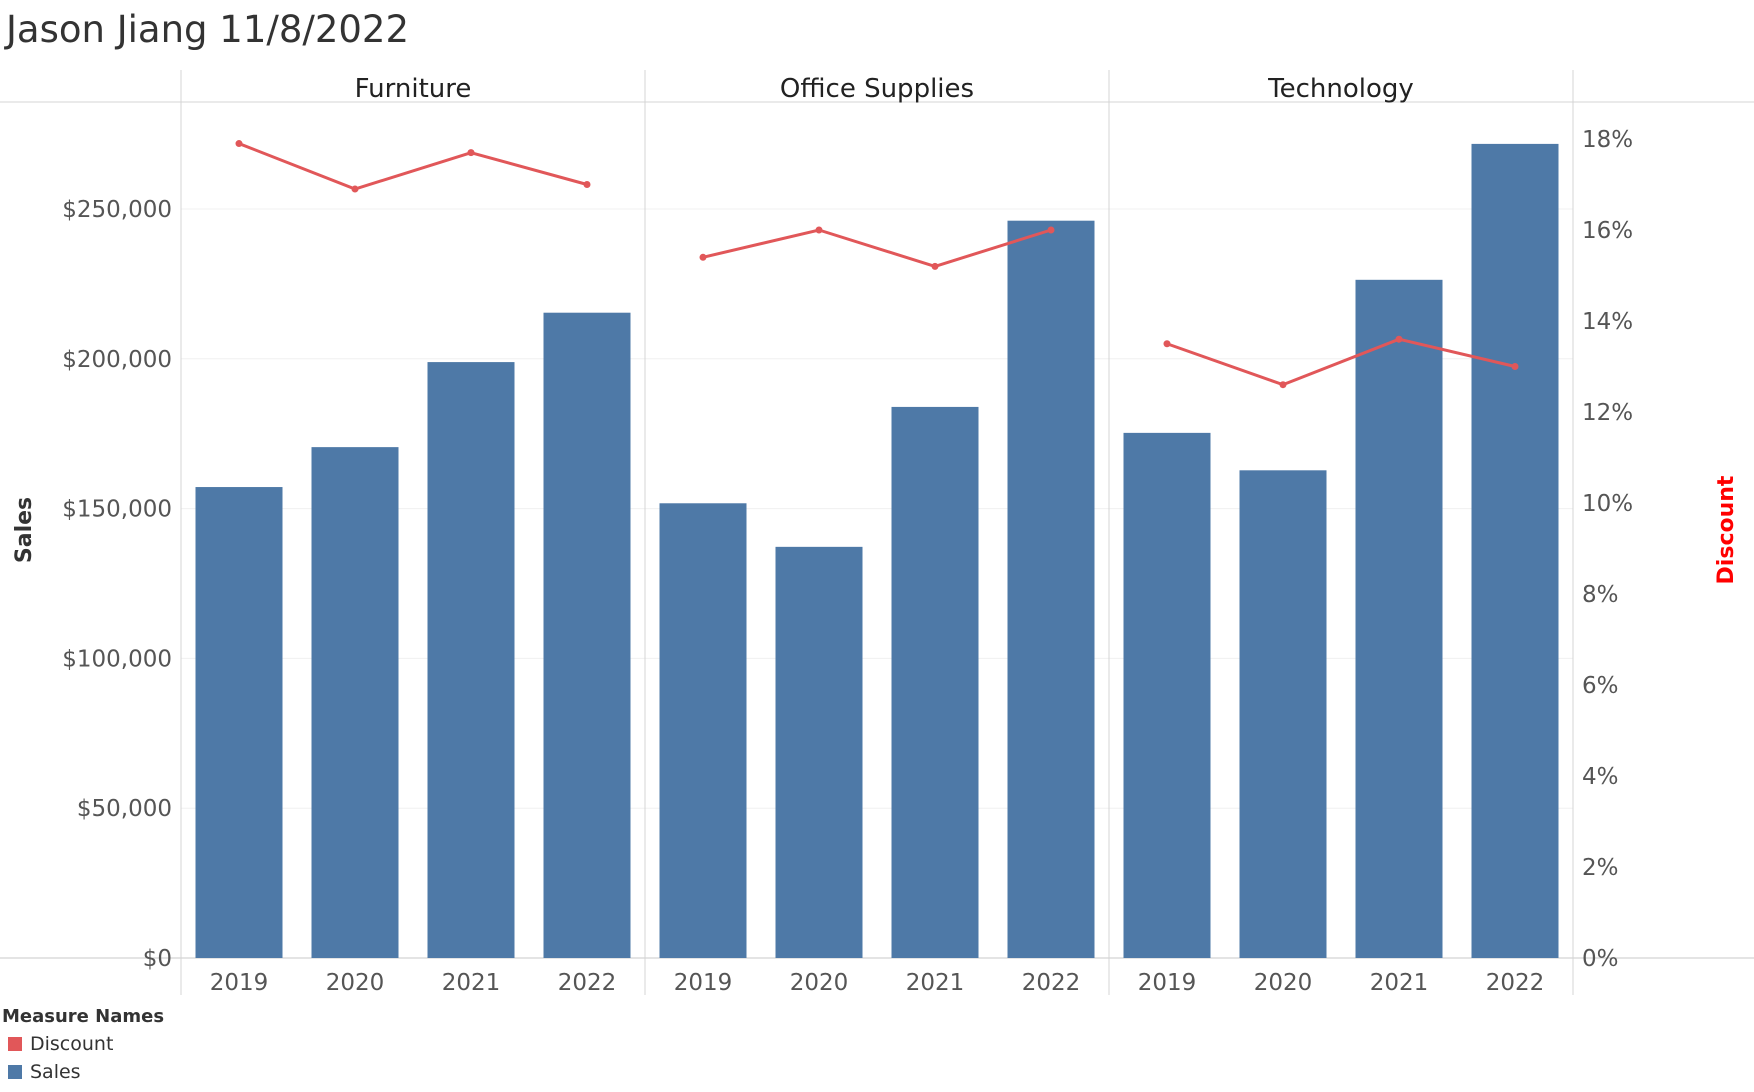  What do you see at coordinates (117, 510) in the screenshot?
I see `y-left-tick-label-3: $150,000` at bounding box center [117, 510].